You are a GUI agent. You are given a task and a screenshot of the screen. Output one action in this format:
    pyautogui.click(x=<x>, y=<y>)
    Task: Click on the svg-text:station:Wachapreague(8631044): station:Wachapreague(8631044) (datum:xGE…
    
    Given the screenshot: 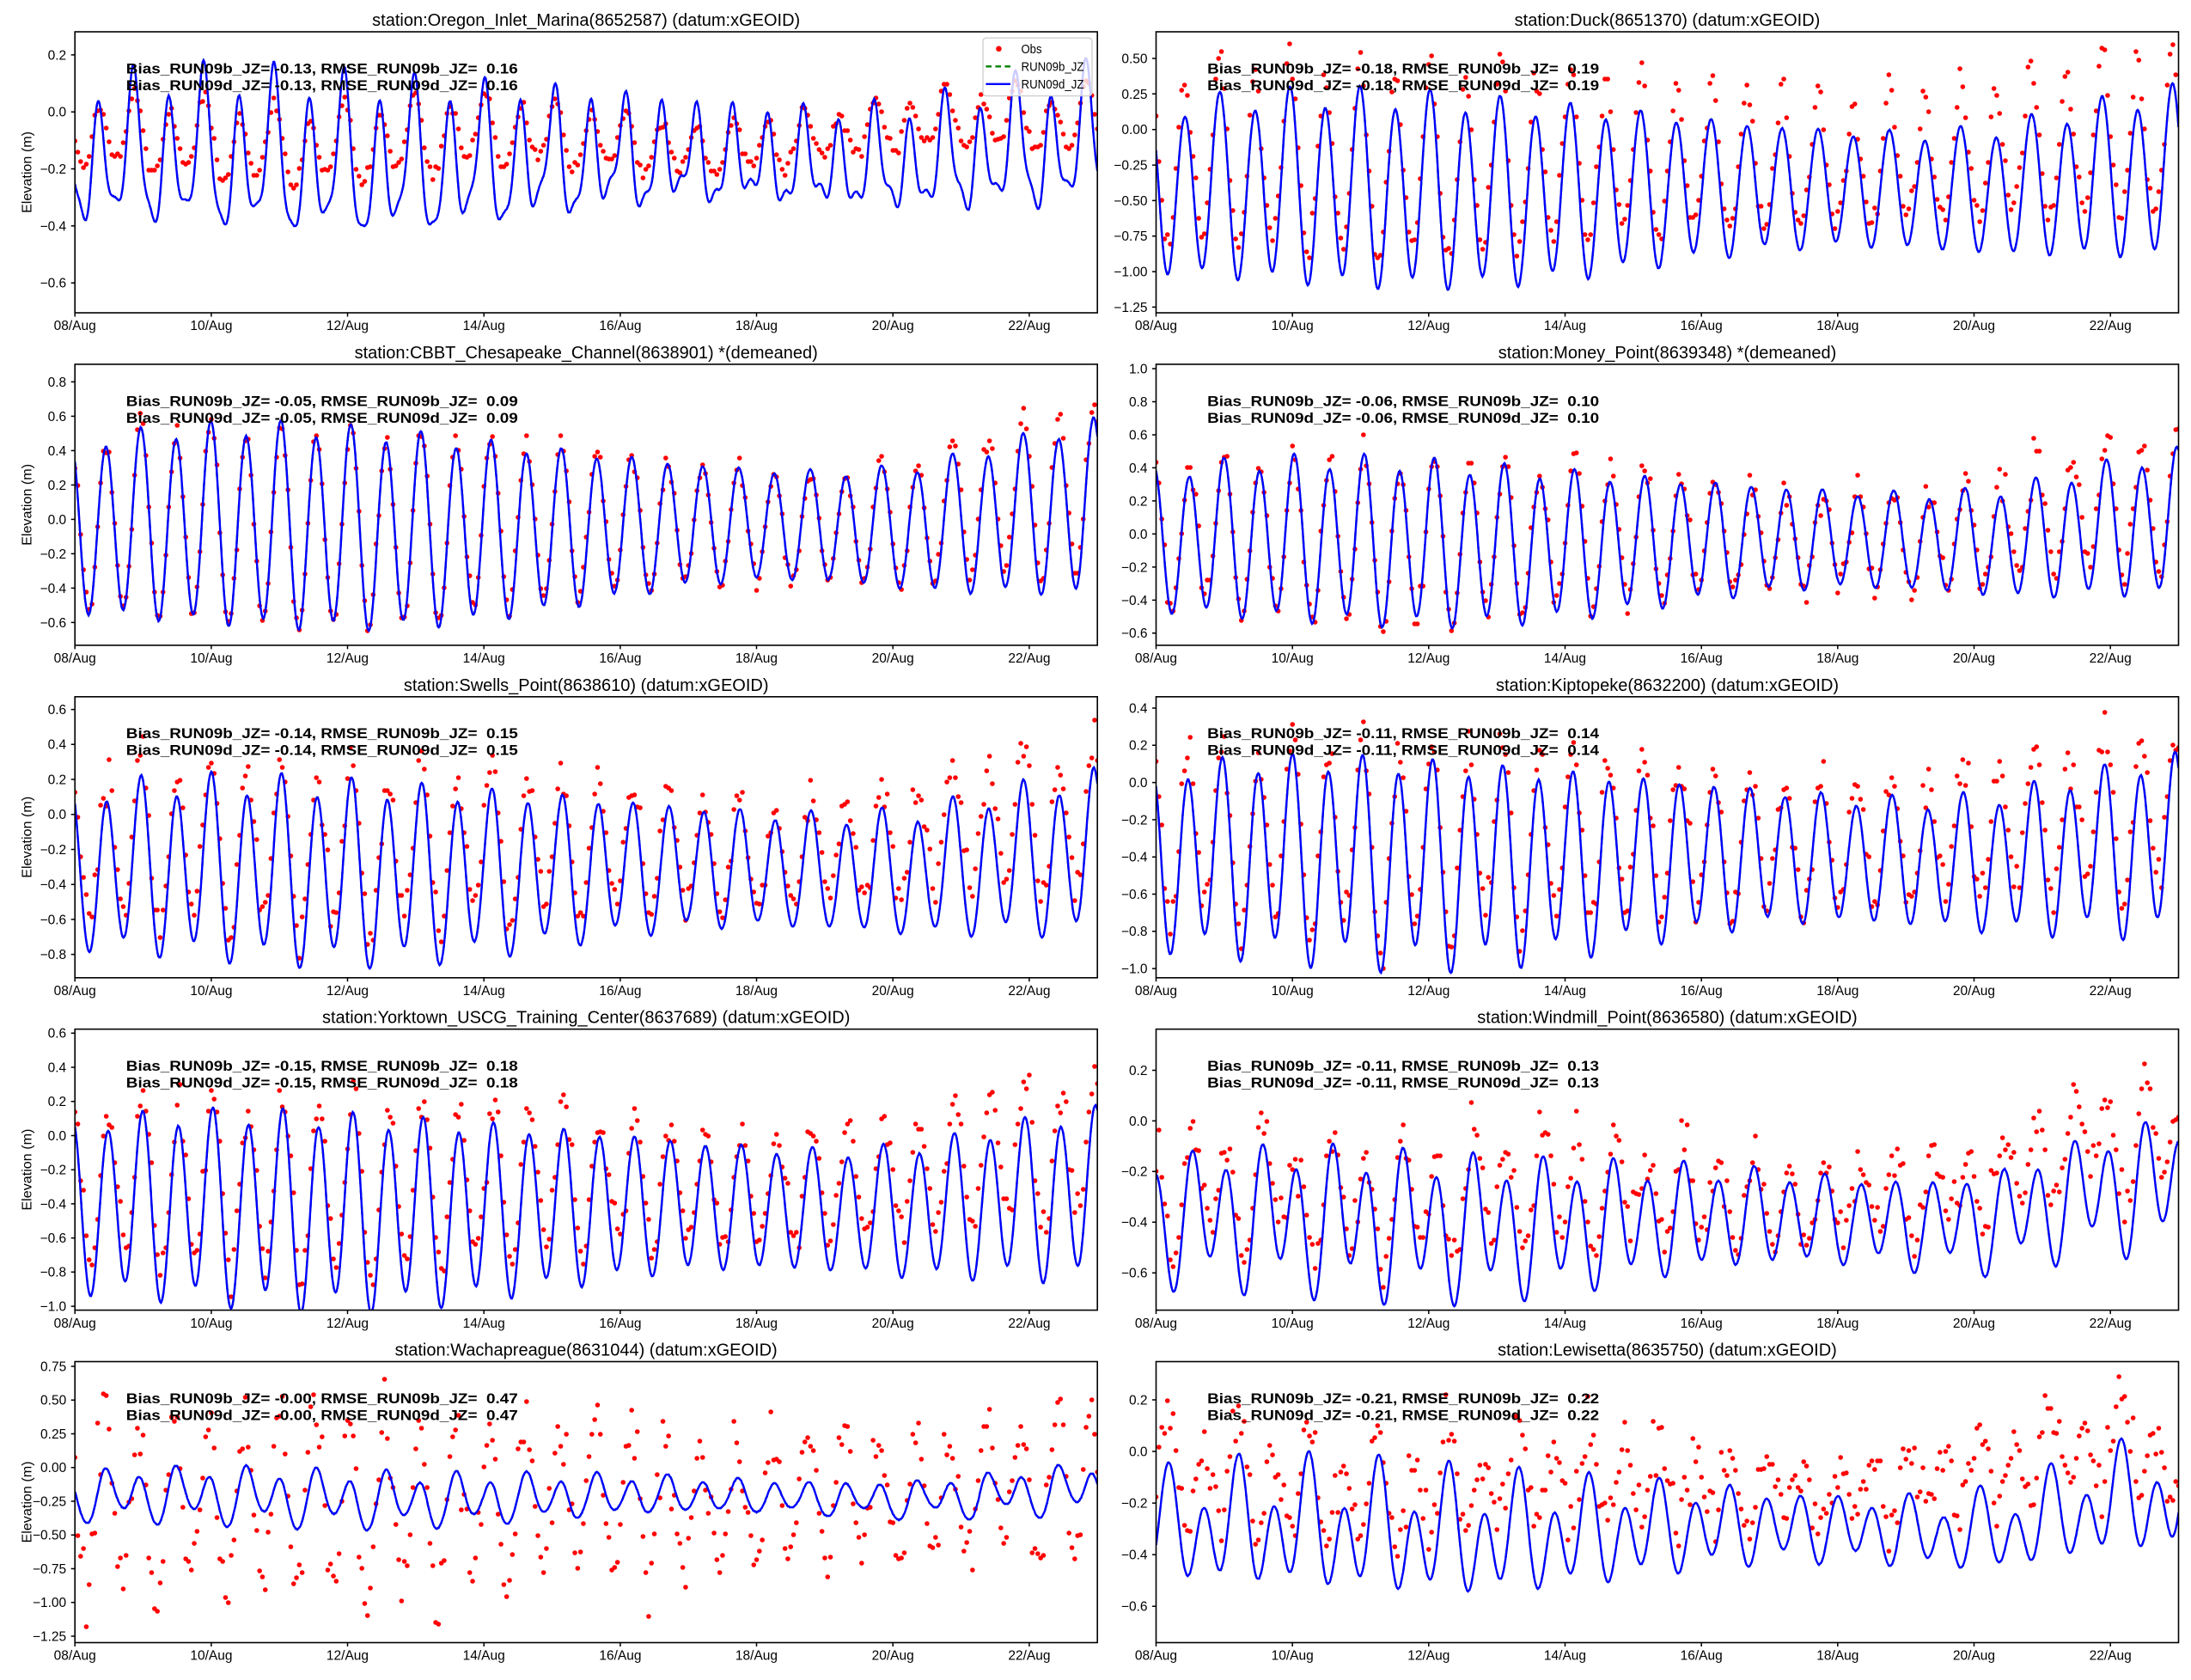 What is the action you would take?
    pyautogui.click(x=587, y=1351)
    